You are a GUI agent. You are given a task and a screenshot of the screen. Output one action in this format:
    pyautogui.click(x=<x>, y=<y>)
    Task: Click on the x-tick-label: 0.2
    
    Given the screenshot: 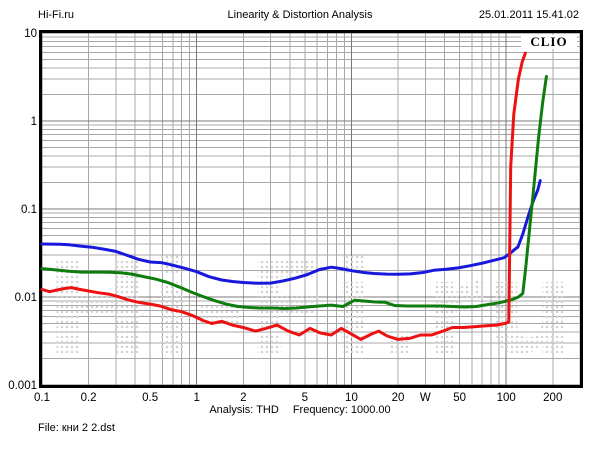 What is the action you would take?
    pyautogui.click(x=89, y=398)
    